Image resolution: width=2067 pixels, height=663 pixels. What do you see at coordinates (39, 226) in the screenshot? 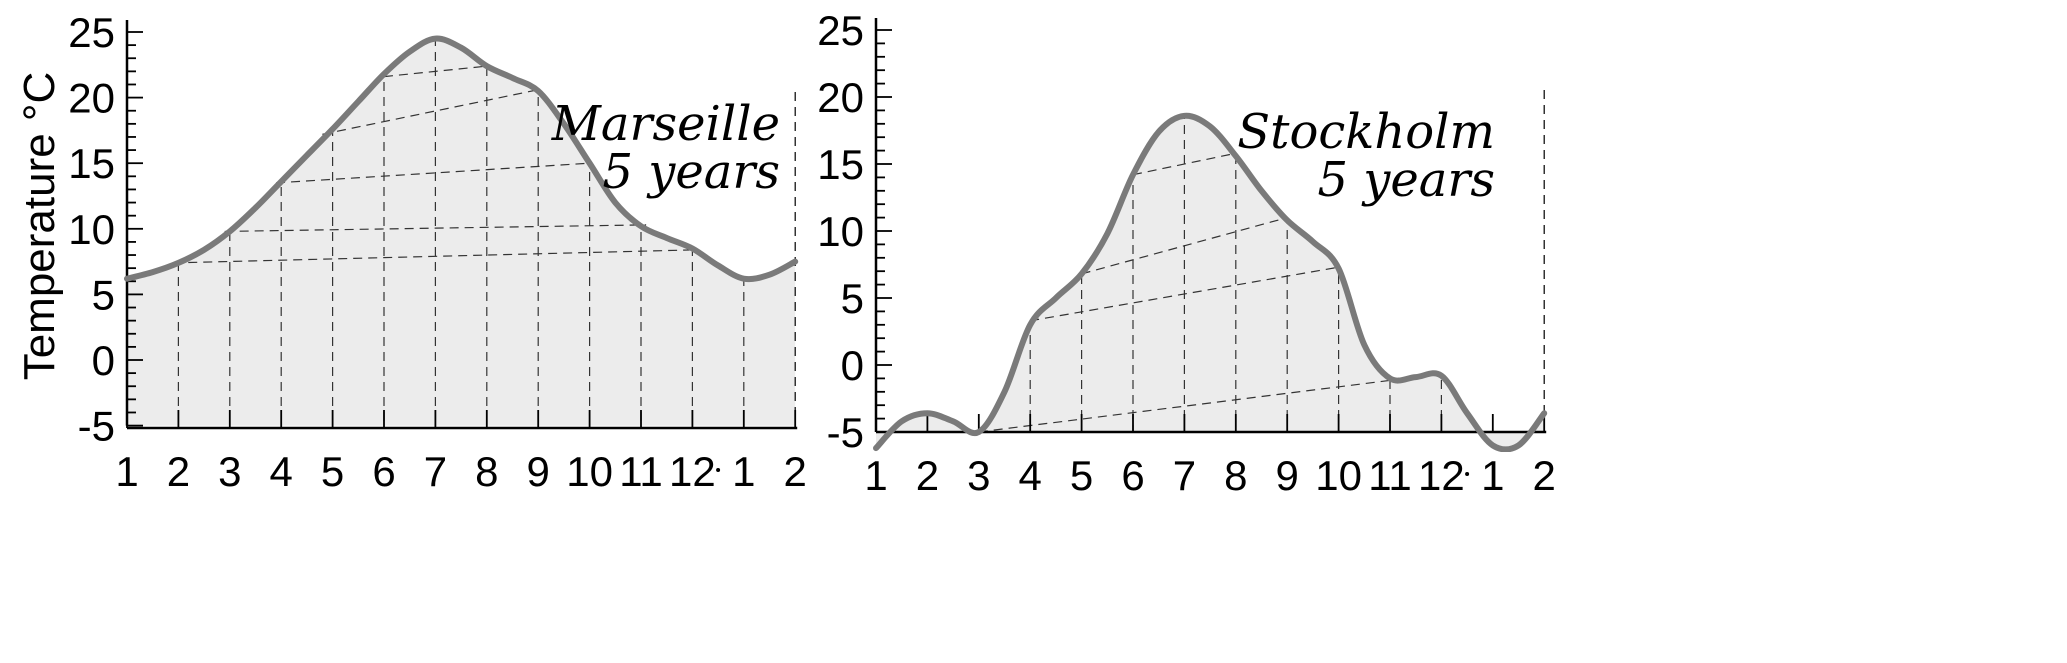
I see `y-axis-label: Temperature °C` at bounding box center [39, 226].